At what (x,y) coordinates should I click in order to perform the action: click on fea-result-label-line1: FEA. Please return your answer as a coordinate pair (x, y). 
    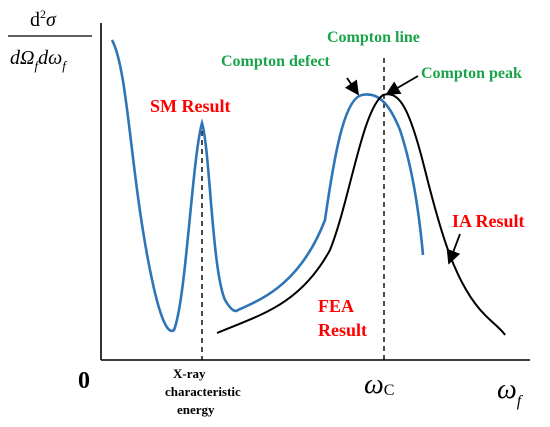
    Looking at the image, I should click on (336, 306).